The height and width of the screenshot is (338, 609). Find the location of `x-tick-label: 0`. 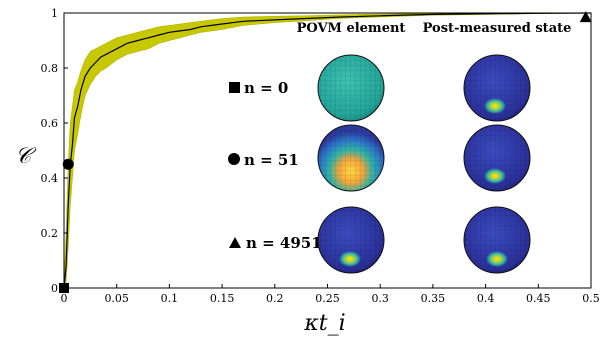

x-tick-label: 0 is located at coordinates (64, 298).